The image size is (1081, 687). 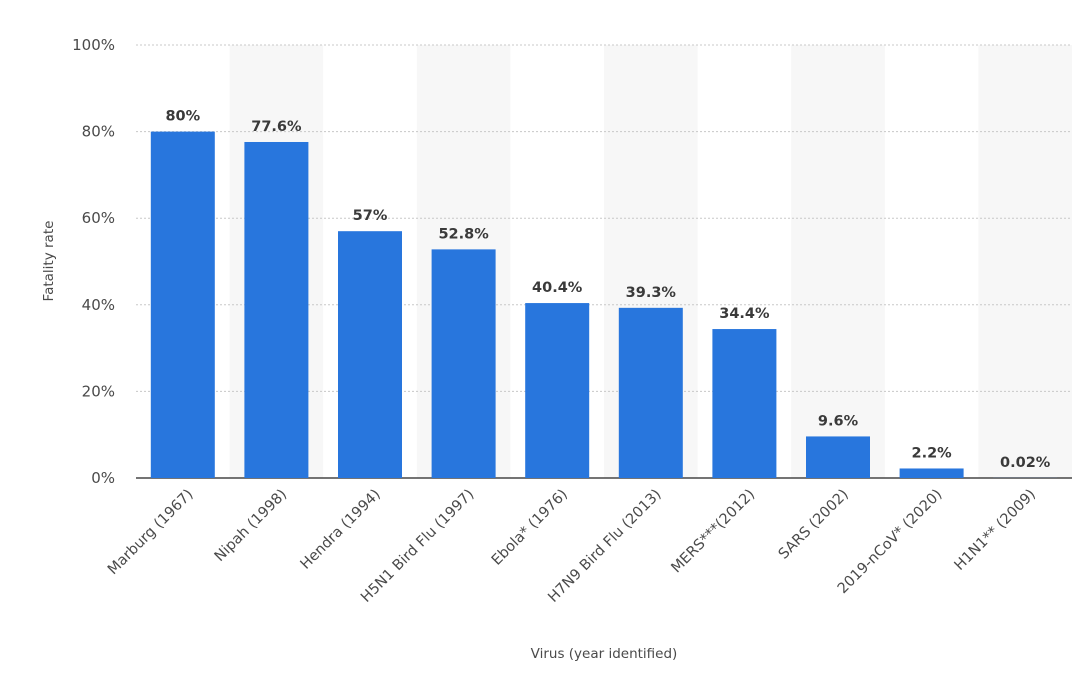 I want to click on value-label: 80%, so click(x=182, y=117).